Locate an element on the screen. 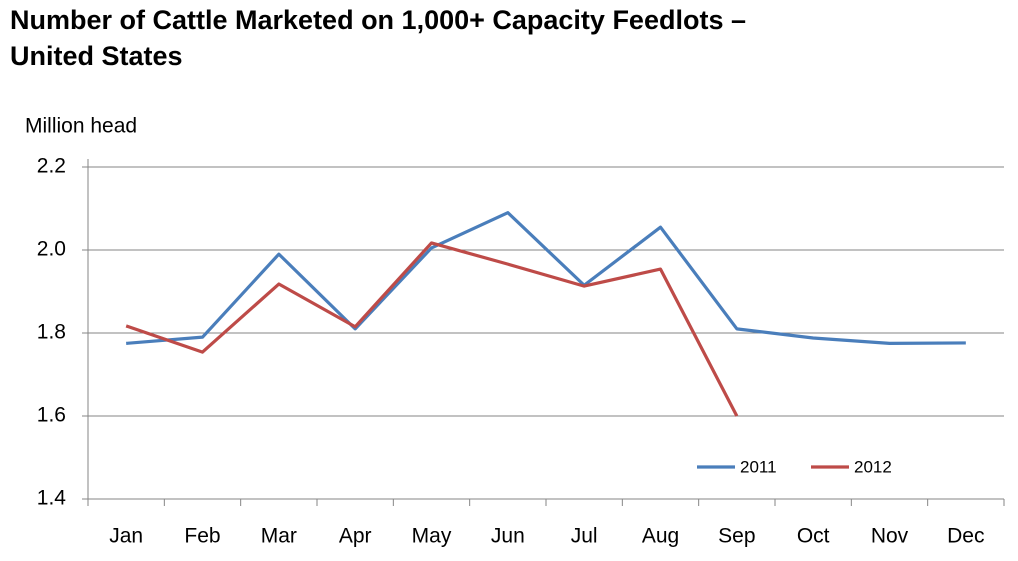 Image resolution: width=1018 pixels, height=561 pixels. y-tick-label: 1.8 is located at coordinates (51, 332).